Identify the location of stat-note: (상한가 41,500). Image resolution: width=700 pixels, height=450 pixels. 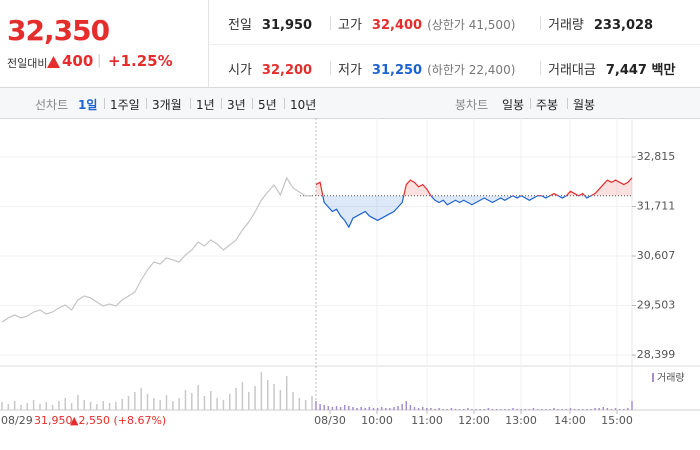
(471, 25).